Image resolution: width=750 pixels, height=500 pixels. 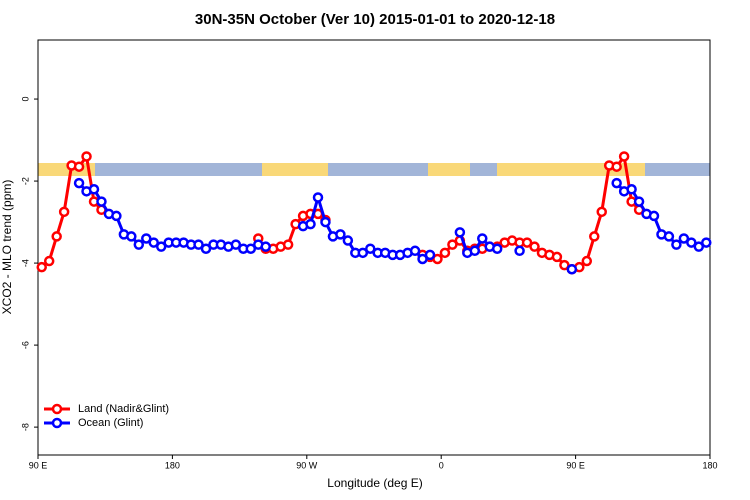 What do you see at coordinates (110, 423) in the screenshot?
I see `legend-label: Ocean (Glint)` at bounding box center [110, 423].